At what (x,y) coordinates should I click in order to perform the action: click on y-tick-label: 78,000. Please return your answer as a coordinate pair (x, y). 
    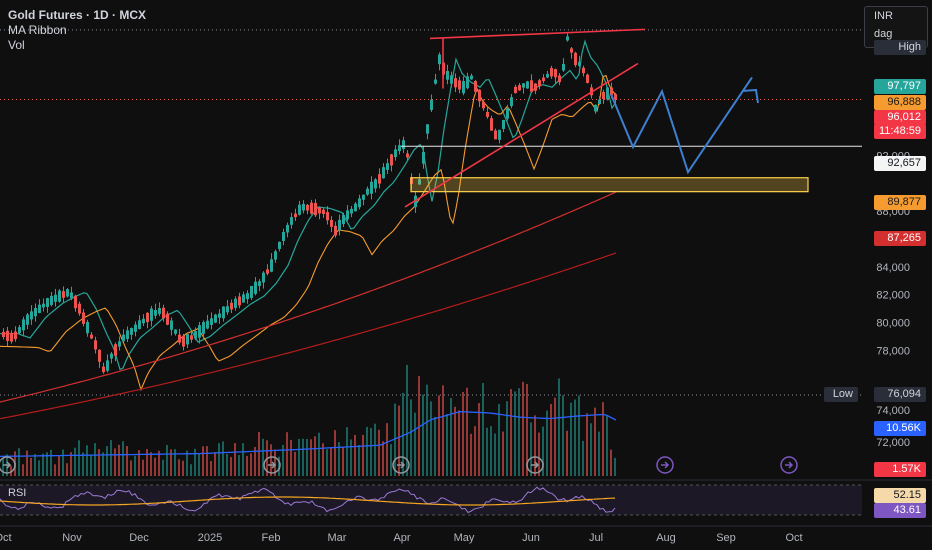
    Looking at the image, I should click on (893, 351).